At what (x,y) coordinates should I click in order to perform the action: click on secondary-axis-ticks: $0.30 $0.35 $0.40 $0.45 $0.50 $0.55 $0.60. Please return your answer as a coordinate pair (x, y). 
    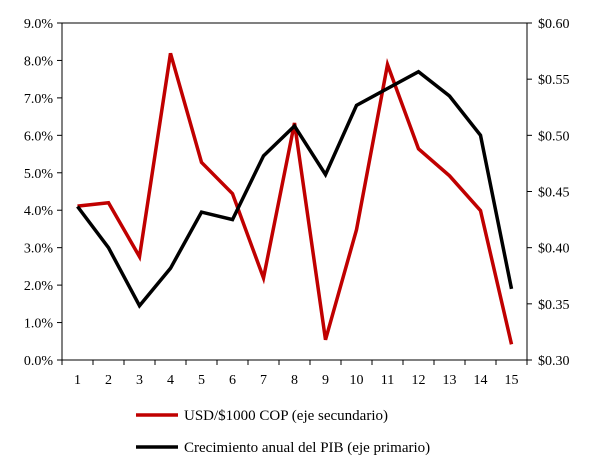
    Looking at the image, I should click on (548, 193).